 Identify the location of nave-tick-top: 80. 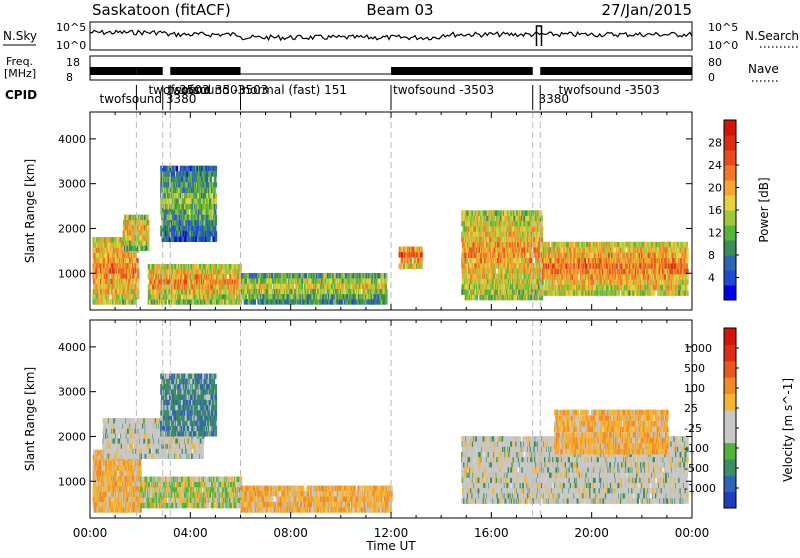
(715, 62).